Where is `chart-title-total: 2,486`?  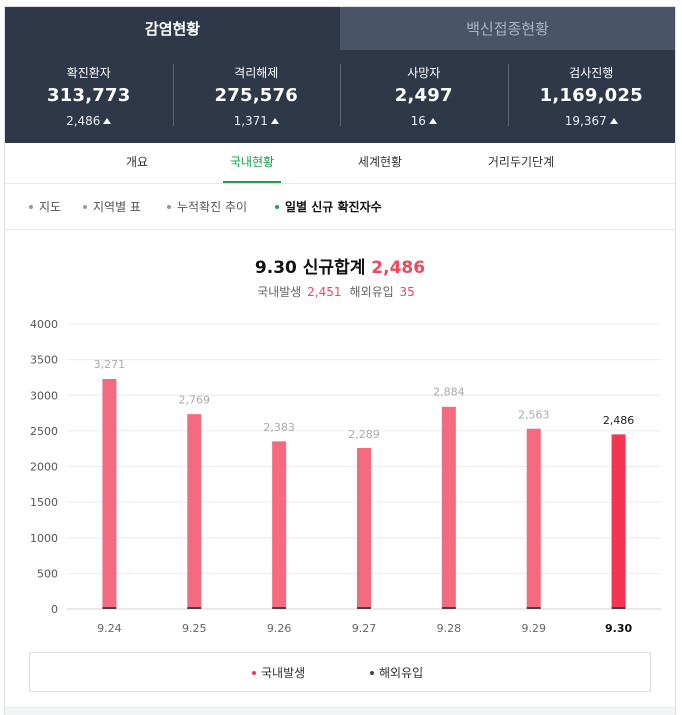
chart-title-total: 2,486 is located at coordinates (398, 268).